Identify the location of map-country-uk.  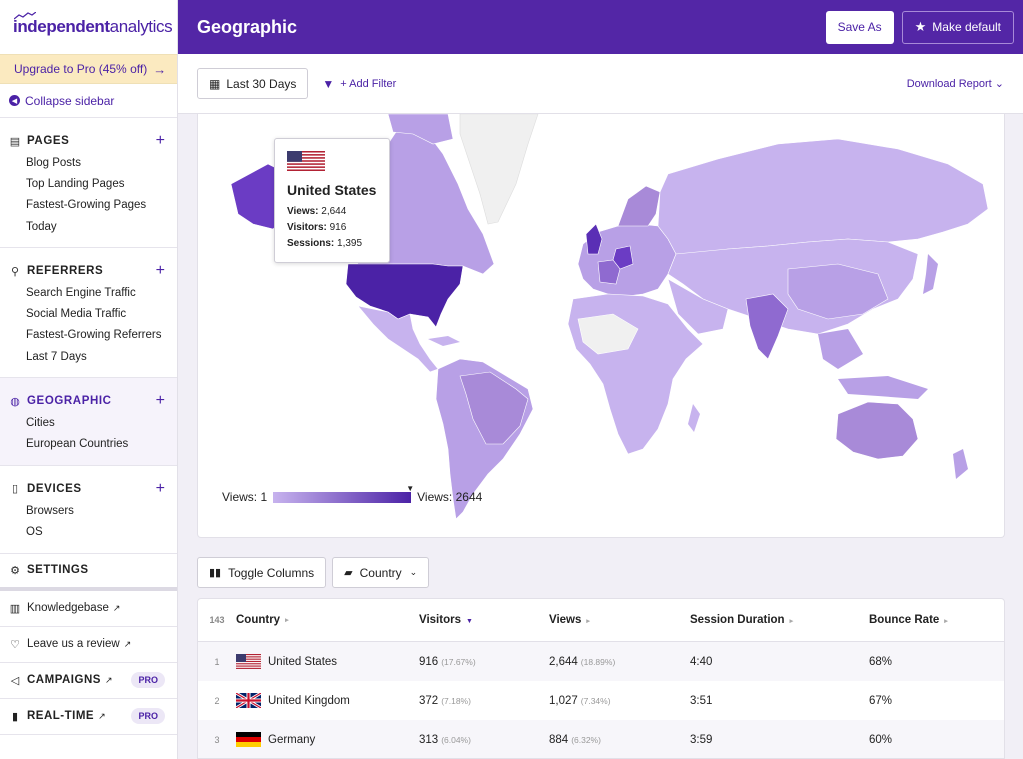
(594, 239).